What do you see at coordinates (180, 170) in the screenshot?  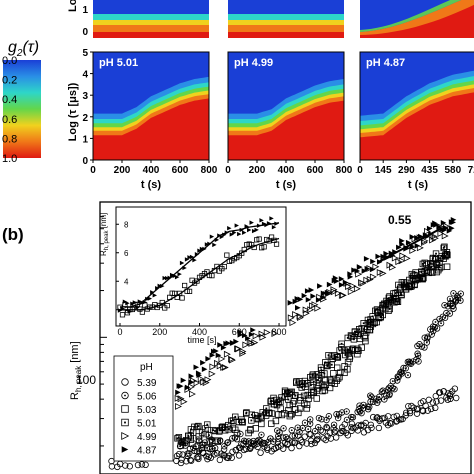 I see `heatmap-xtick-label: 600` at bounding box center [180, 170].